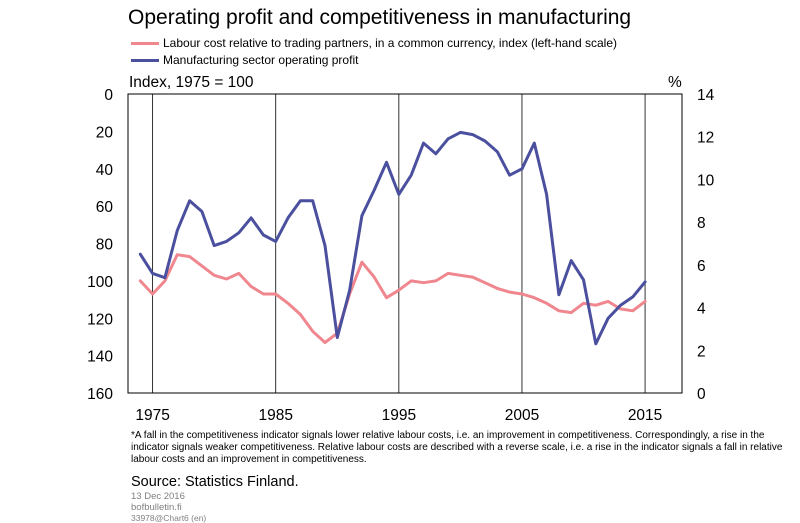 The height and width of the screenshot is (523, 800). I want to click on left-tick-label-0: 0, so click(108, 95).